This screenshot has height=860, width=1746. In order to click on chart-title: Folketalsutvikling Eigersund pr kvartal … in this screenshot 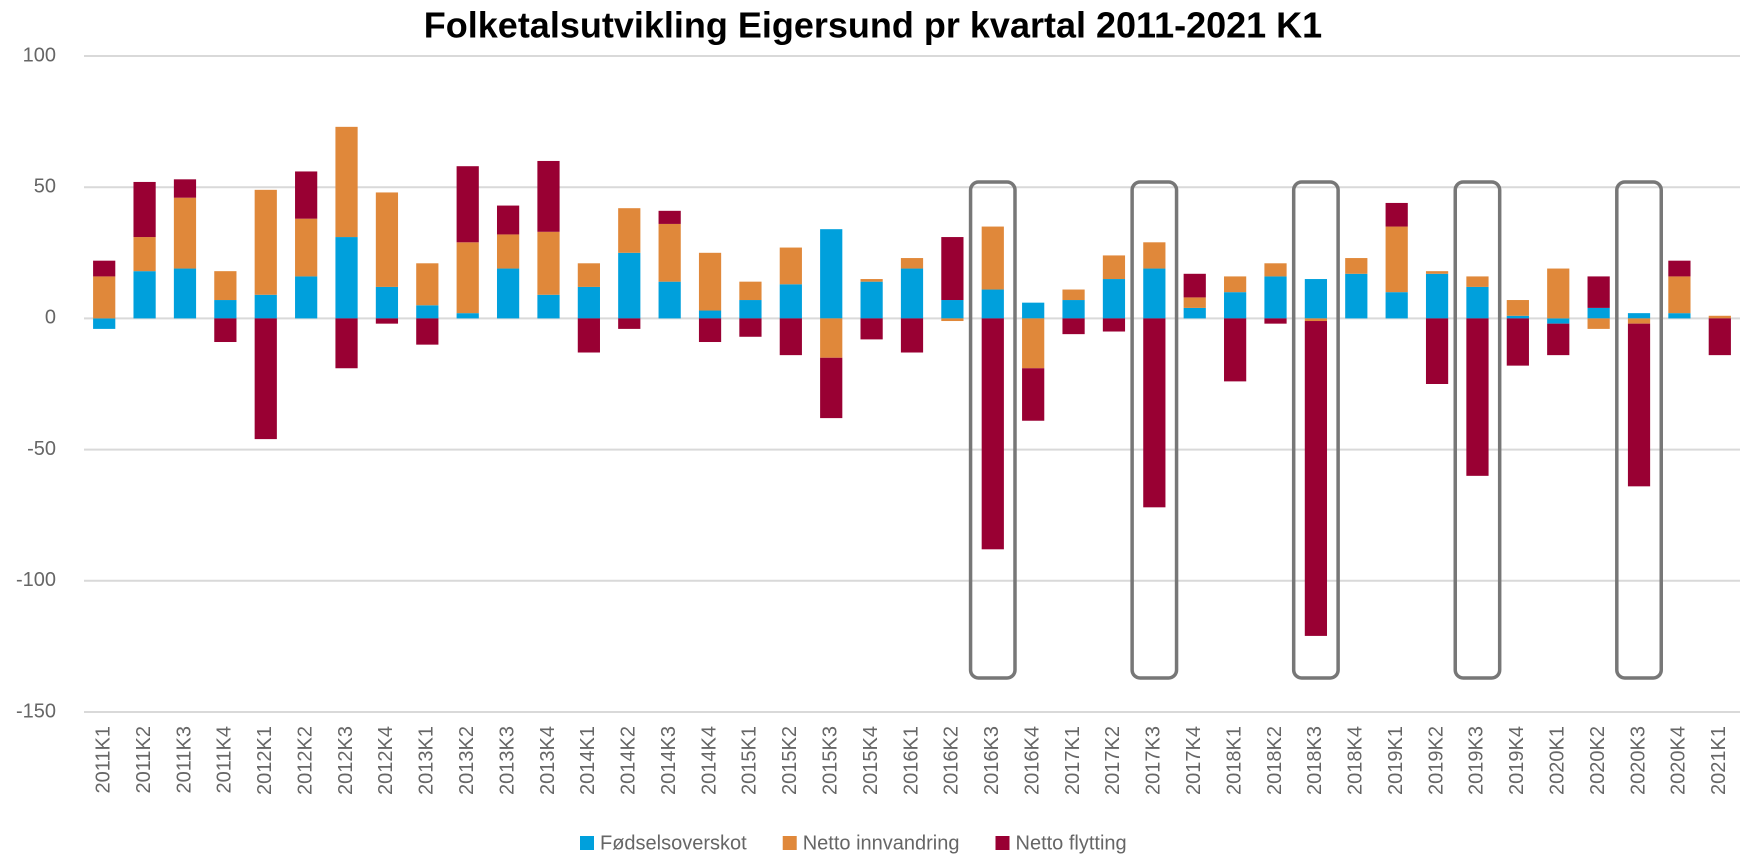, I will do `click(873, 25)`.